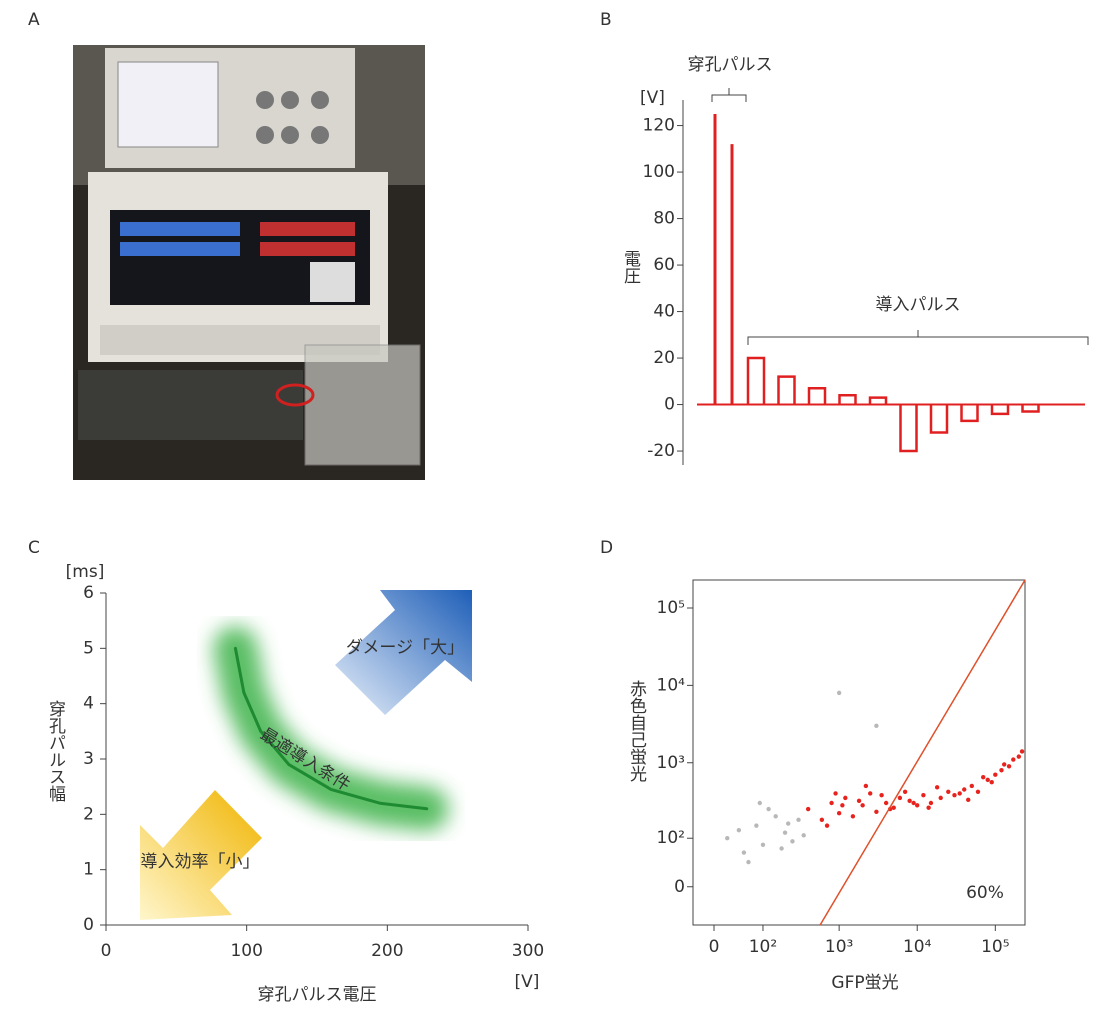 The image size is (1101, 1012). I want to click on plot-frame, so click(859, 752).